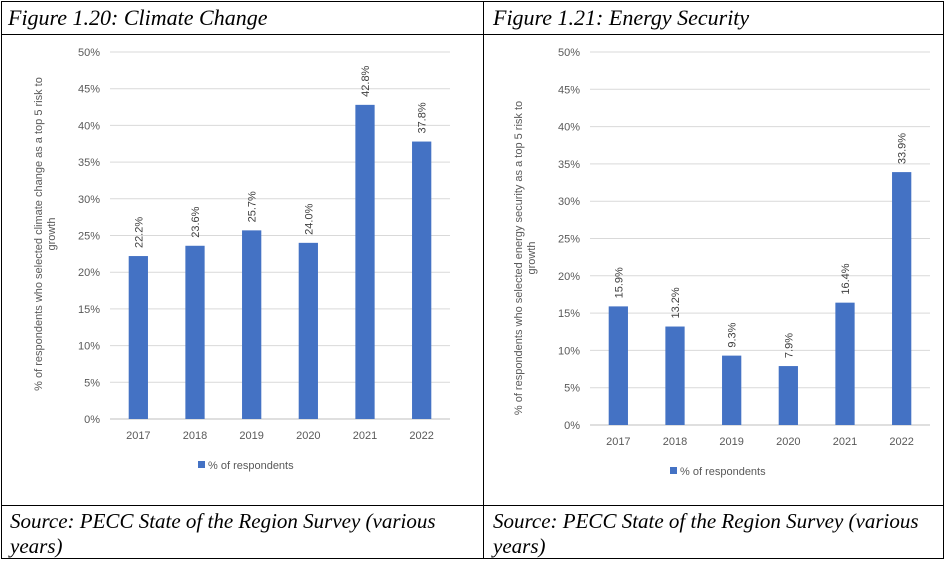  What do you see at coordinates (846, 278) in the screenshot?
I see `data-label: 16.4%` at bounding box center [846, 278].